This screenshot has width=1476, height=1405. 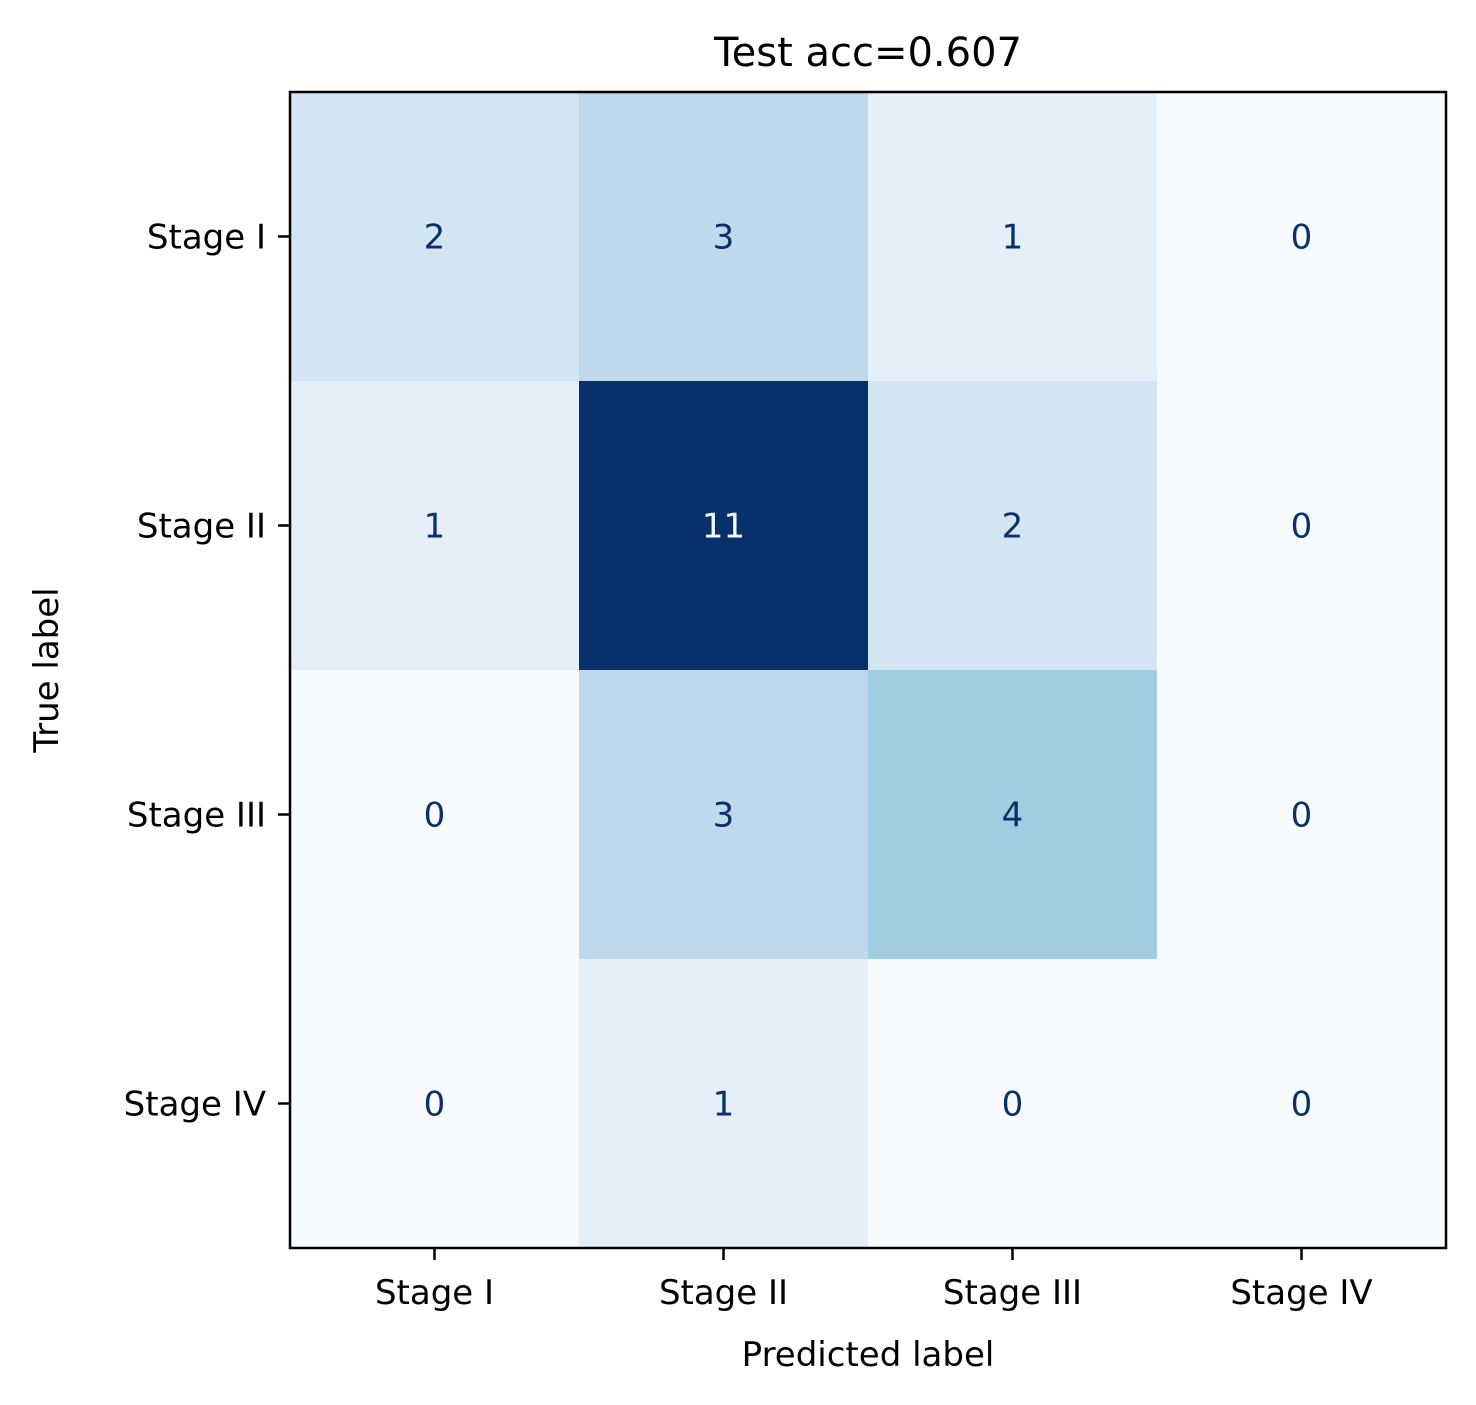 What do you see at coordinates (1012, 1293) in the screenshot?
I see `x-tick-label: Stage III` at bounding box center [1012, 1293].